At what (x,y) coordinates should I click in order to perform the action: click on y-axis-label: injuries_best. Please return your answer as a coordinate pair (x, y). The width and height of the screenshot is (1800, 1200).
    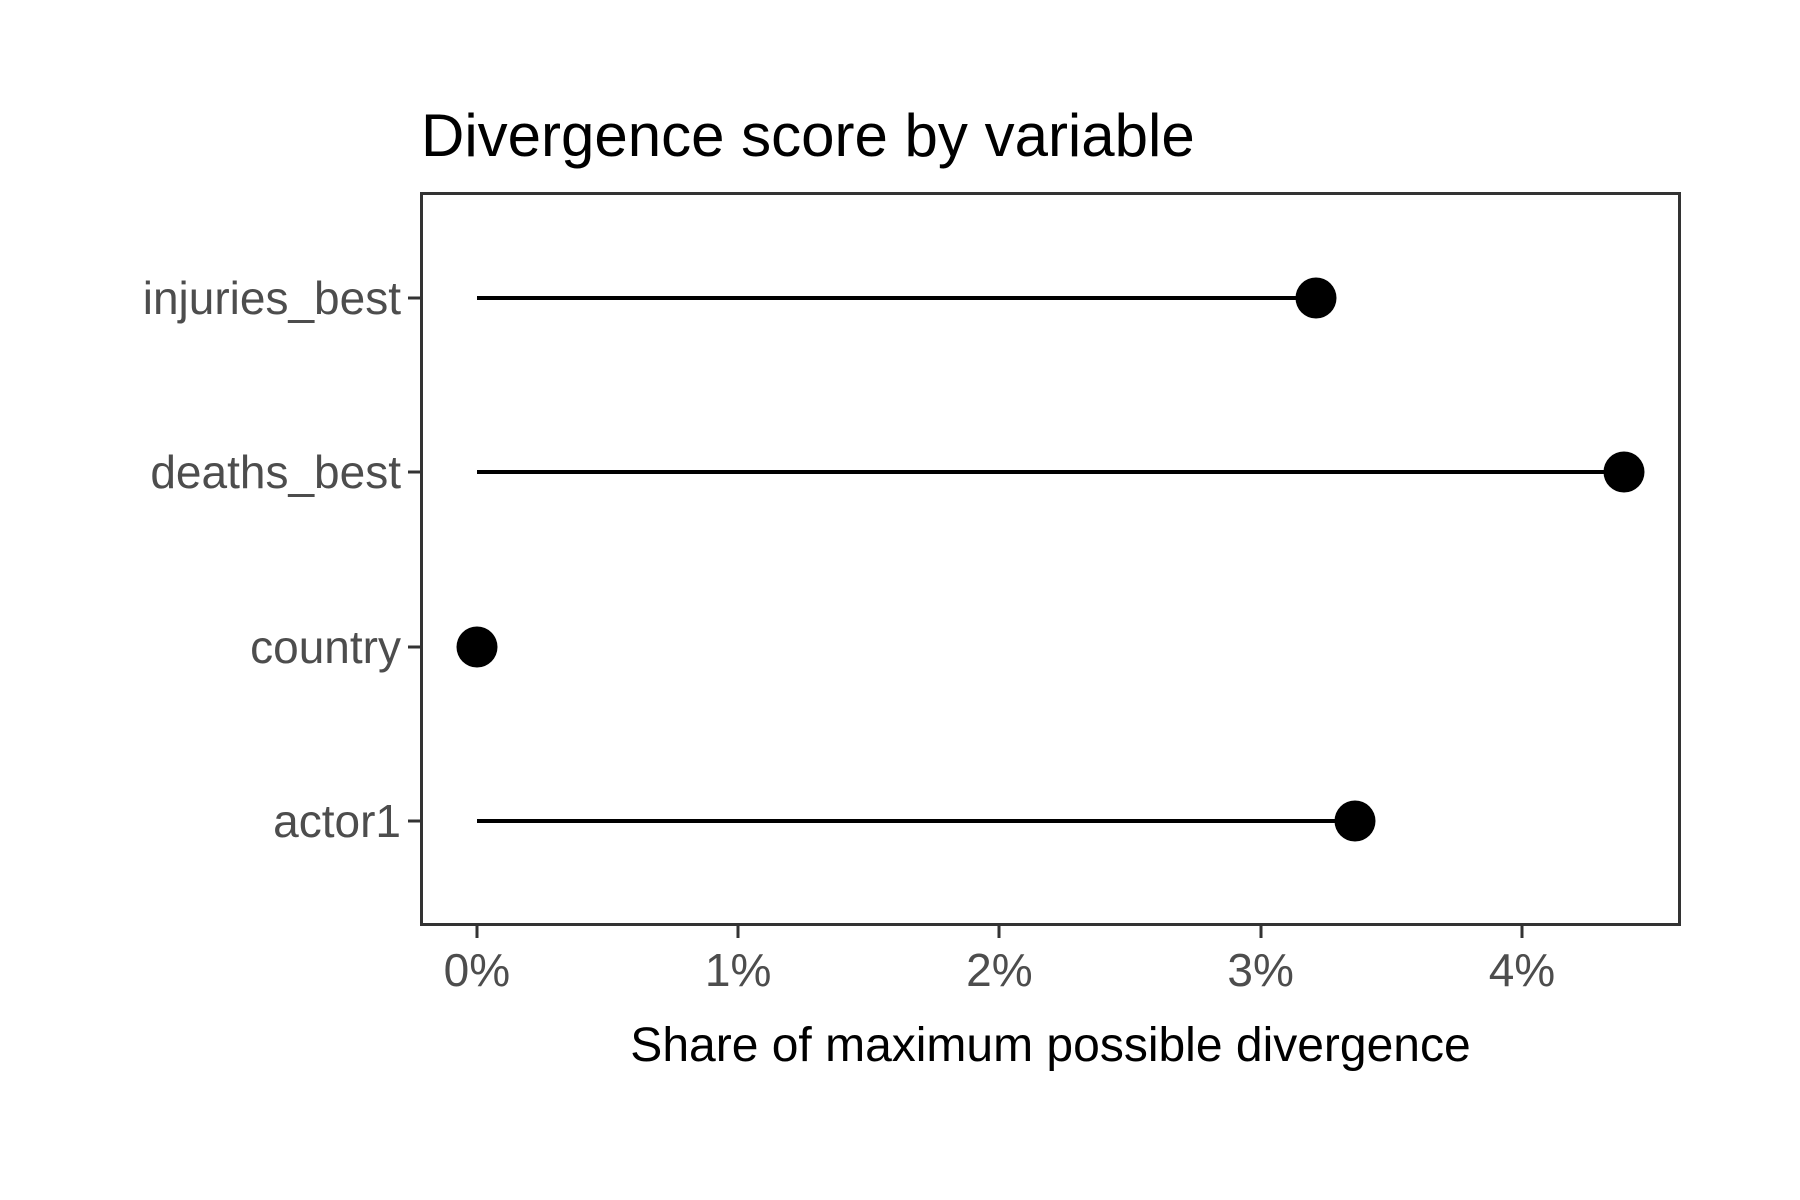
    Looking at the image, I should click on (271, 298).